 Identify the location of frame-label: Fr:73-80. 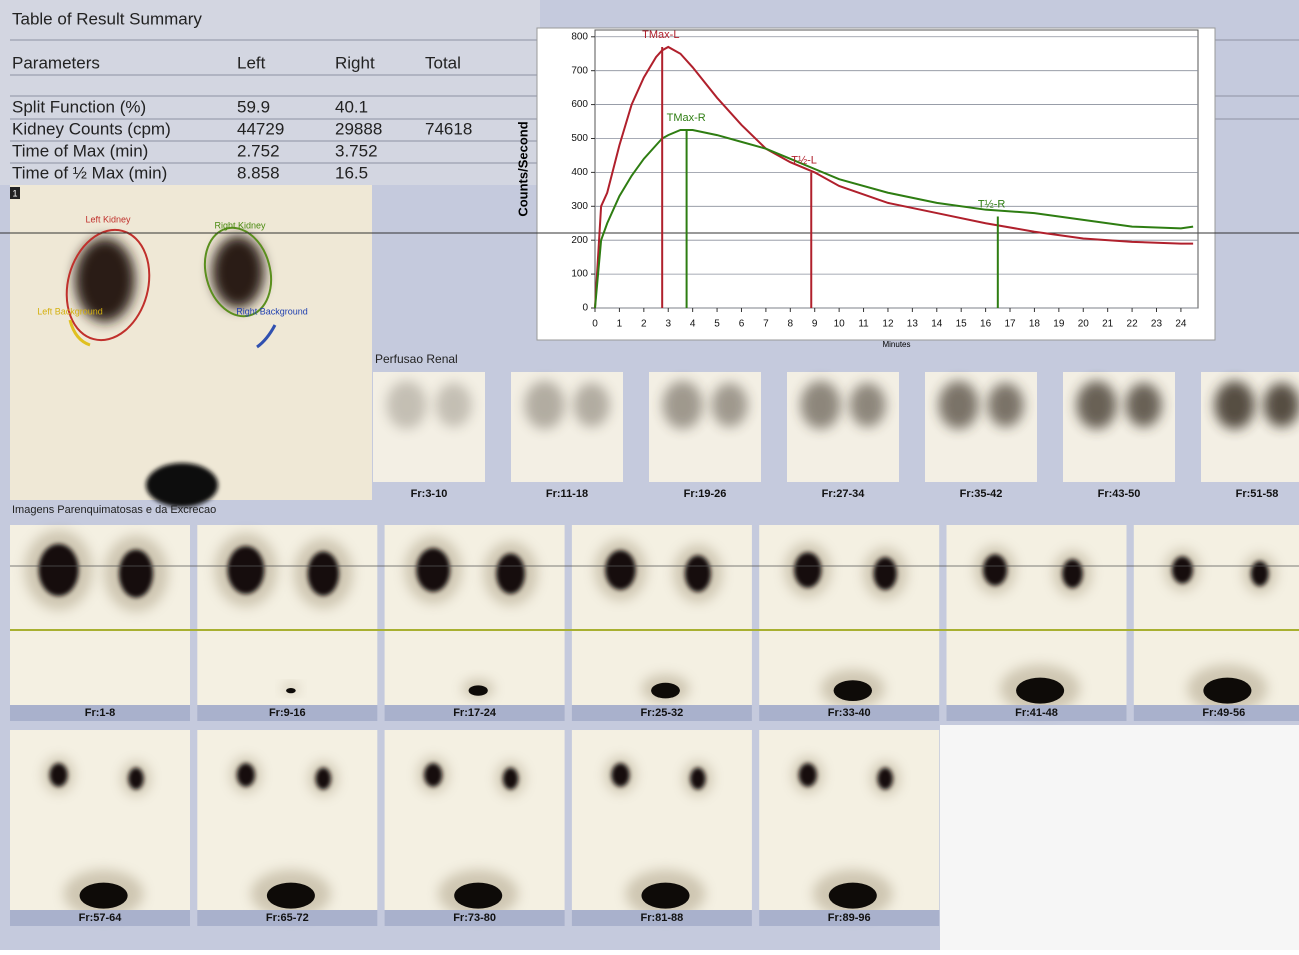
(474, 918).